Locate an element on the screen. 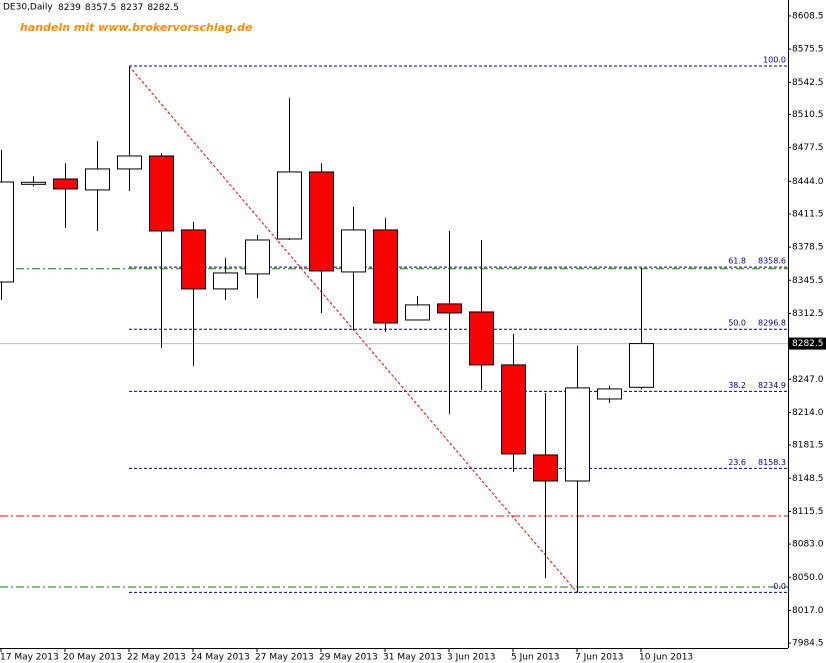 Image resolution: width=826 pixels, height=663 pixels. x-tick-label: 10 Jun 2013 is located at coordinates (666, 658).